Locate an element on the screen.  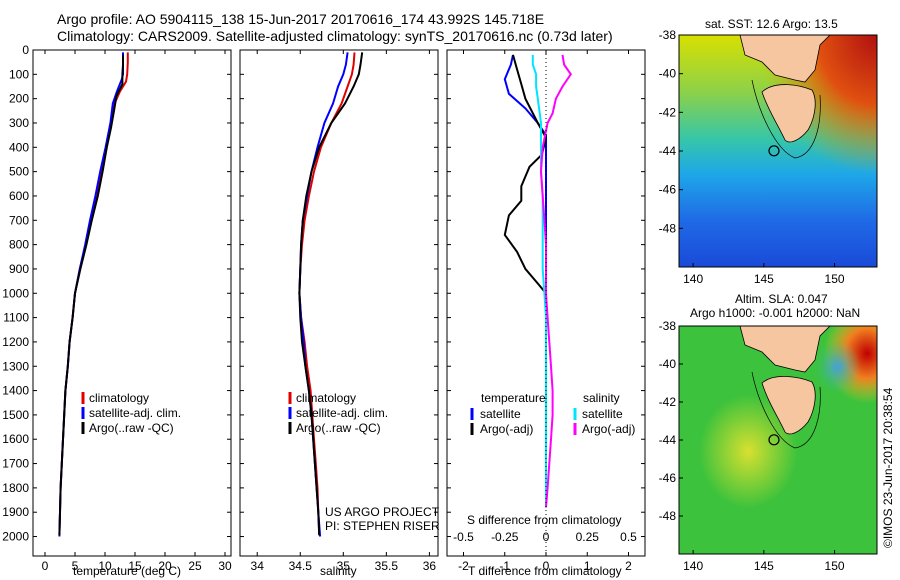
sla-map is located at coordinates (778, 440).